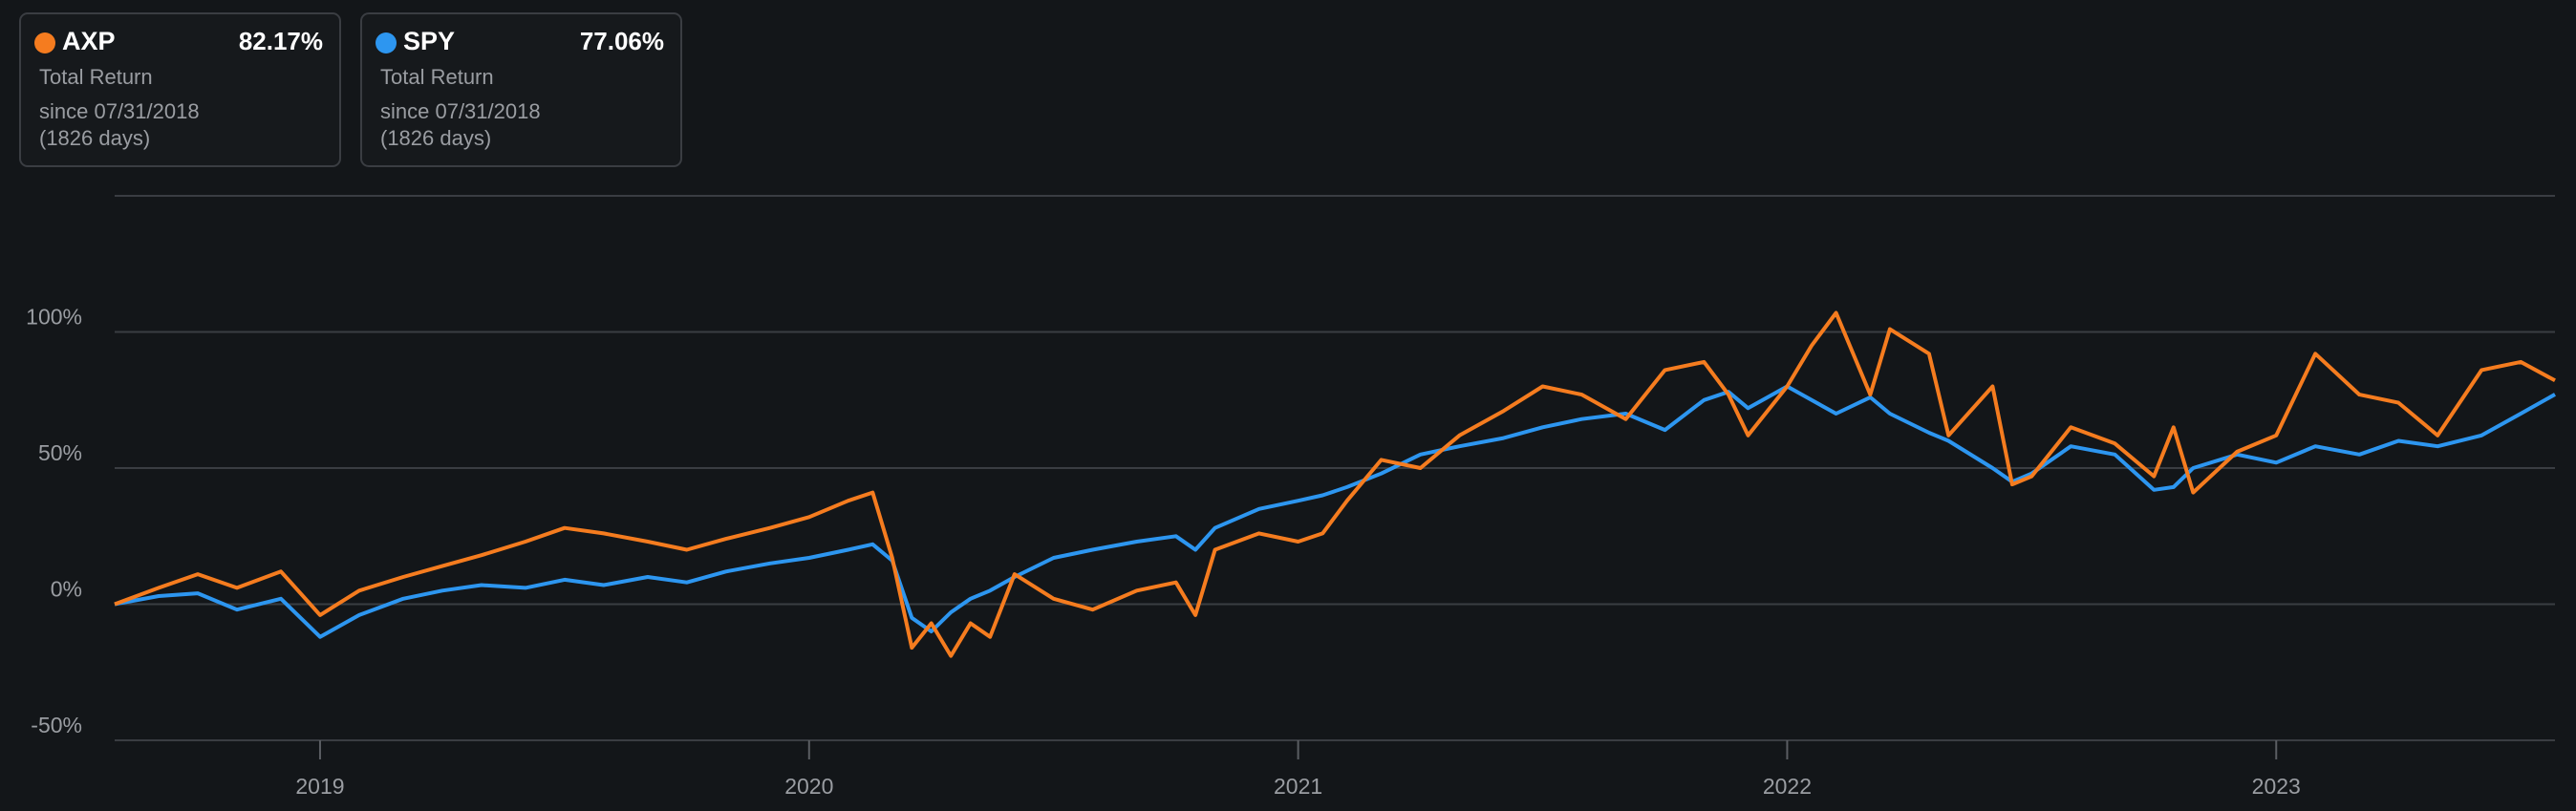 The image size is (2576, 811). I want to click on legend-total-return: 82.17%, so click(281, 41).